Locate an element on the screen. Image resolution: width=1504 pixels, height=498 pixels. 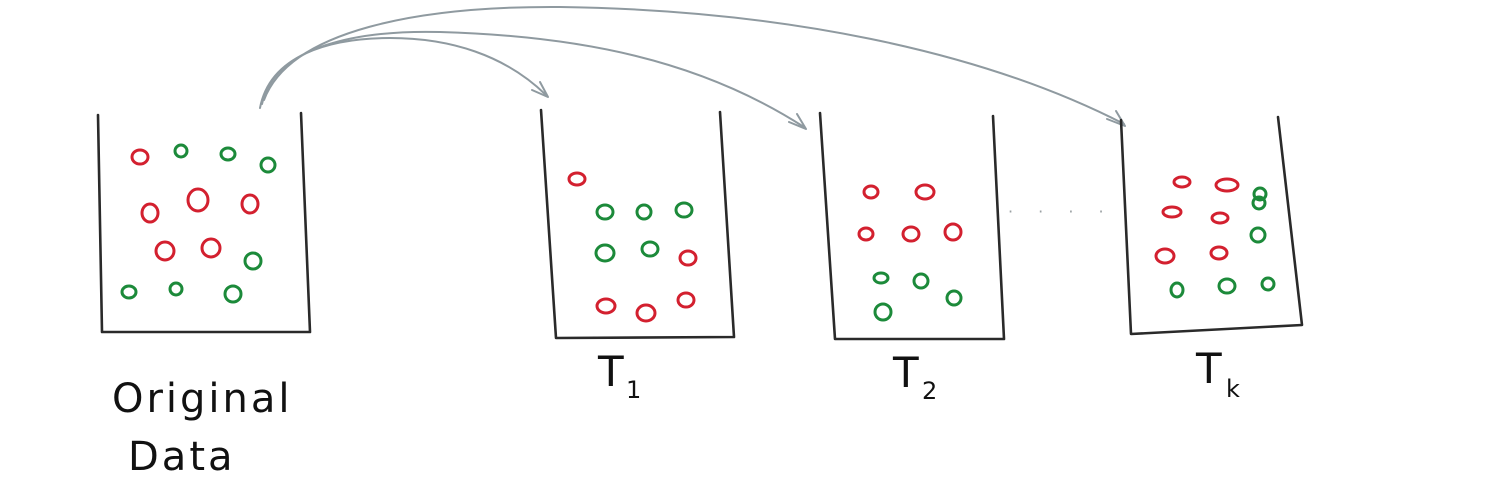
sample-tk-bucket is located at coordinates (1211, 225).